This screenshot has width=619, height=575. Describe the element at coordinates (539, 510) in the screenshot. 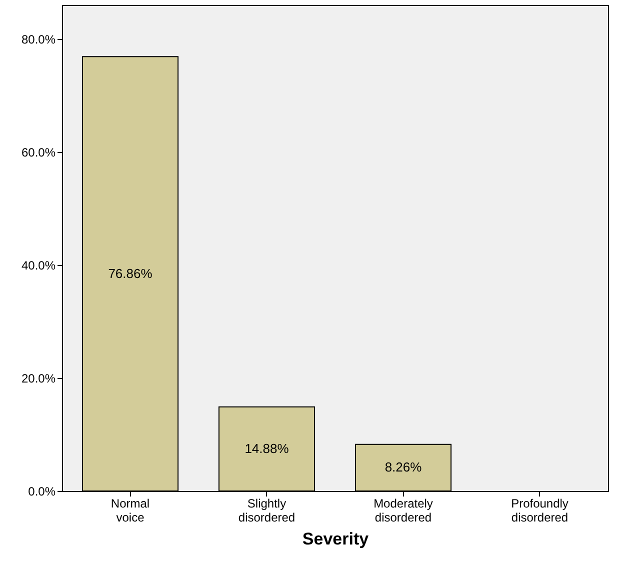

I see `x-tick-label: Profoundly disordered` at that location.